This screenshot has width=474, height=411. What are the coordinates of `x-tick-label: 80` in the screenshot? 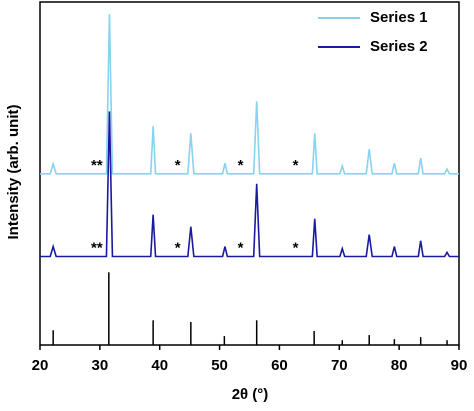 It's located at (399, 365).